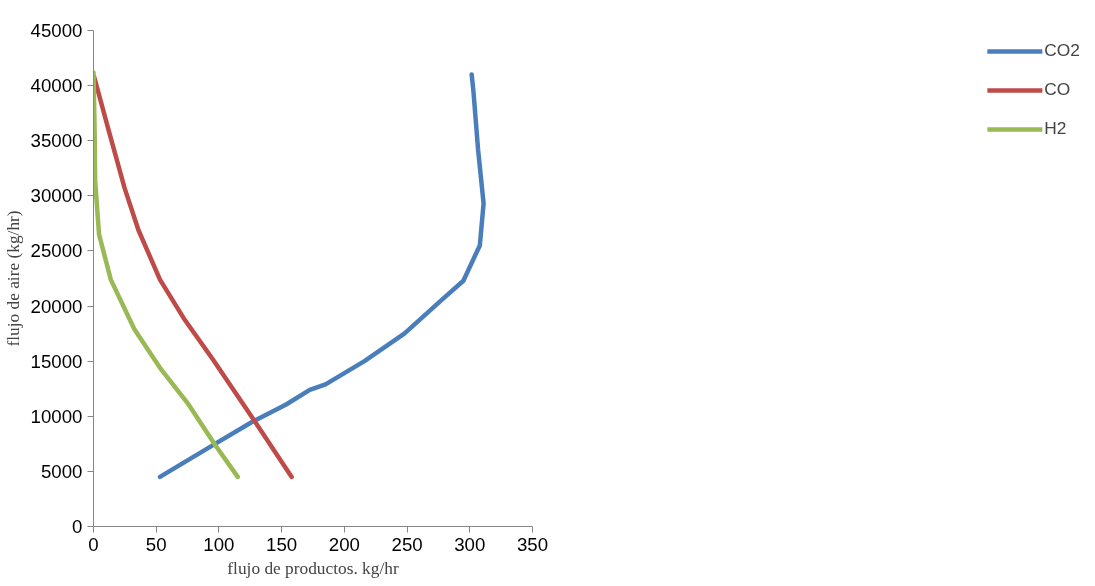 This screenshot has height=586, width=1095. What do you see at coordinates (56, 86) in the screenshot?
I see `y-tick-label: 40000` at bounding box center [56, 86].